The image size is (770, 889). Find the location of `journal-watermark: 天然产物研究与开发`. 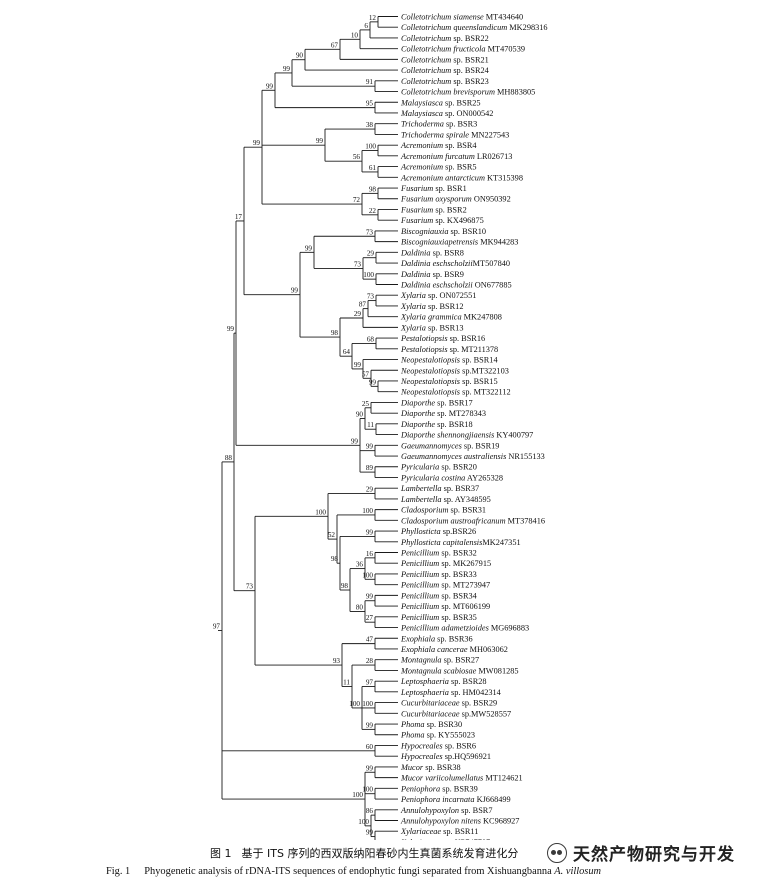

journal-watermark: 天然产物研究与开发 is located at coordinates (642, 852).